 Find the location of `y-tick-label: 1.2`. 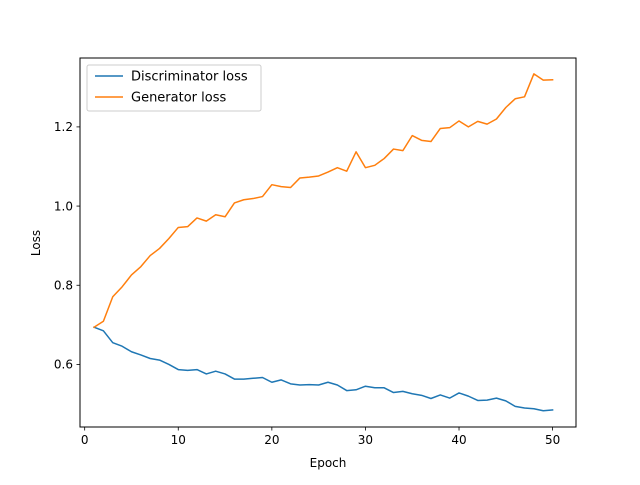

y-tick-label: 1.2 is located at coordinates (63, 127).